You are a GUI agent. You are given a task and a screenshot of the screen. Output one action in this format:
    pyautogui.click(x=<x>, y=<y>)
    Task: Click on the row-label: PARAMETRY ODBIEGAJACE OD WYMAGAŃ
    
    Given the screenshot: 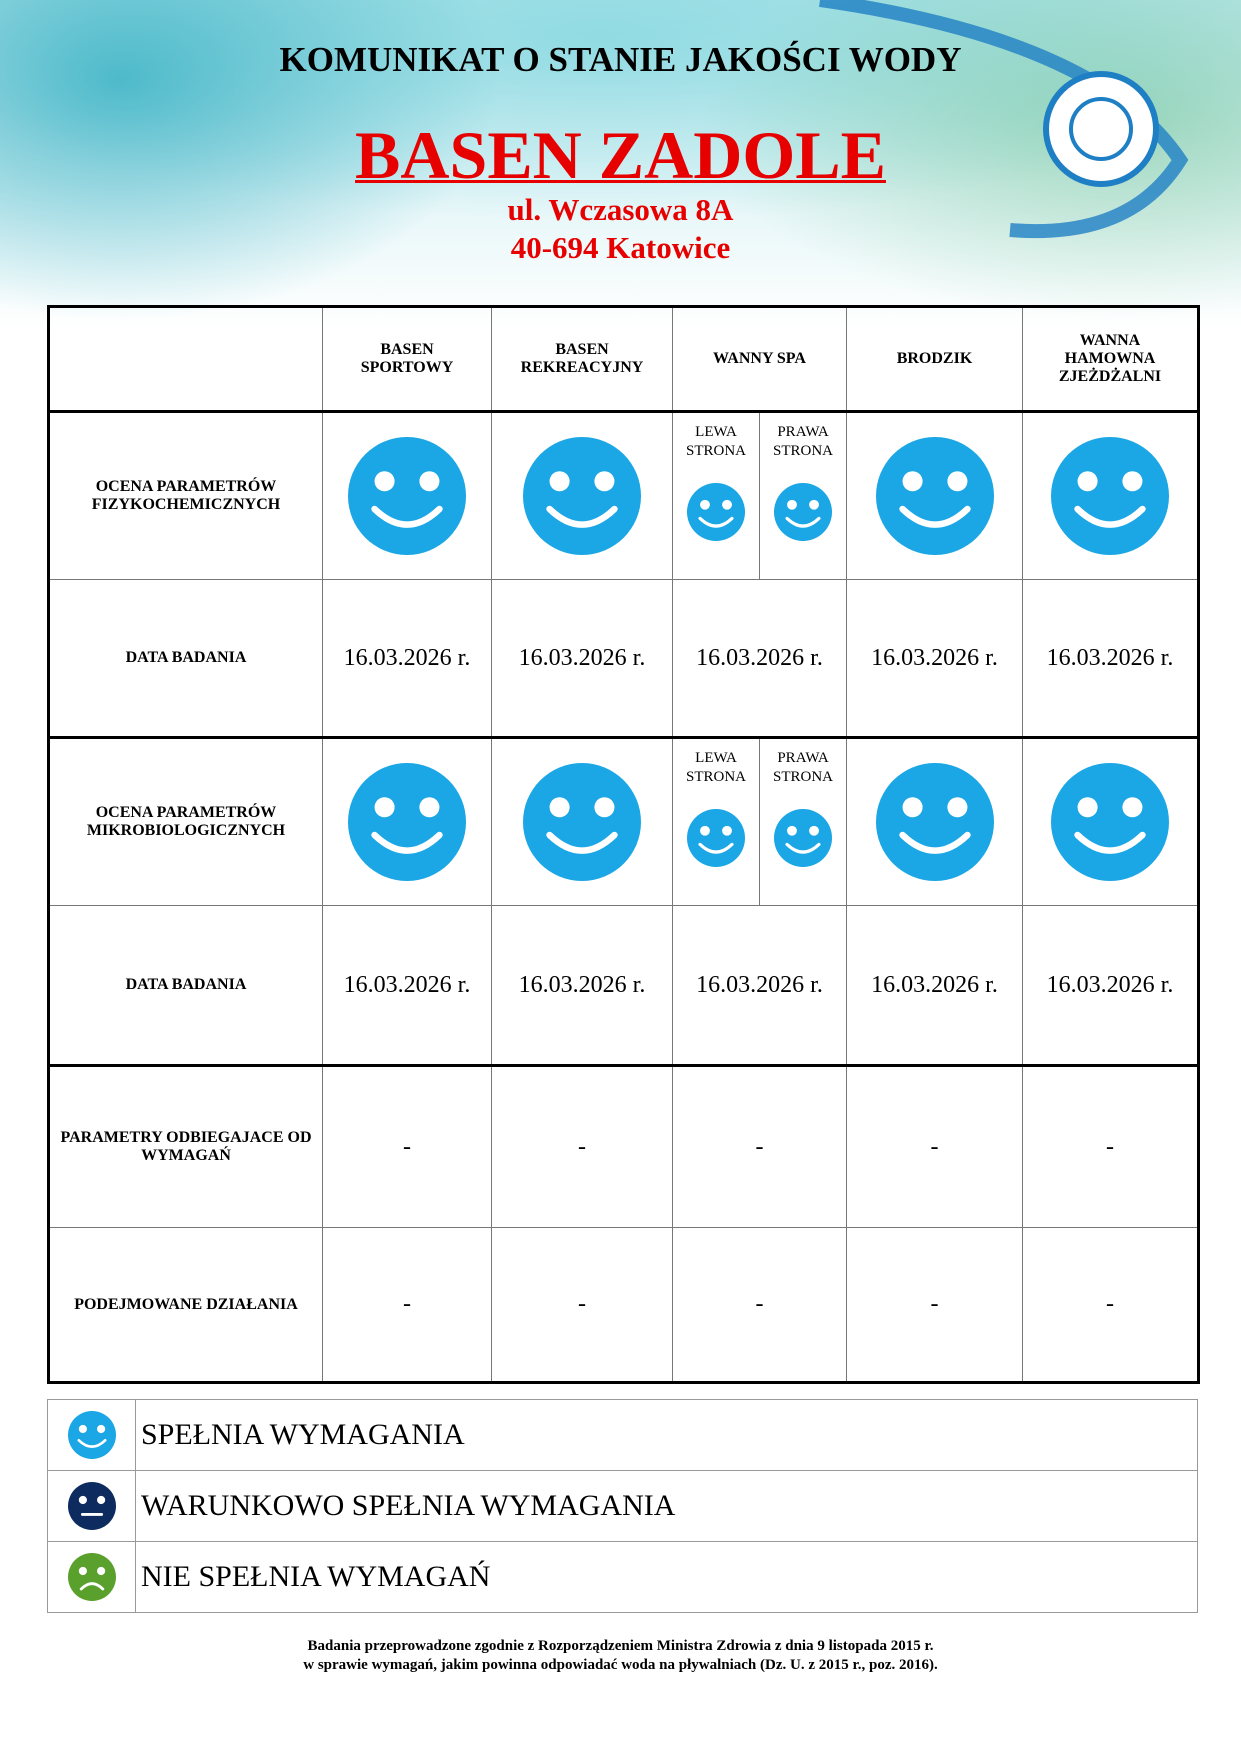 What is the action you would take?
    pyautogui.click(x=185, y=1146)
    